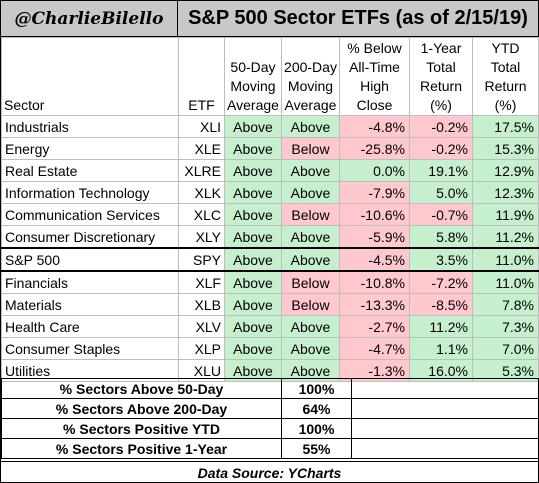 Image resolution: width=539 pixels, height=483 pixels. I want to click on cell-pct-below-high: 0.0%, so click(374, 170).